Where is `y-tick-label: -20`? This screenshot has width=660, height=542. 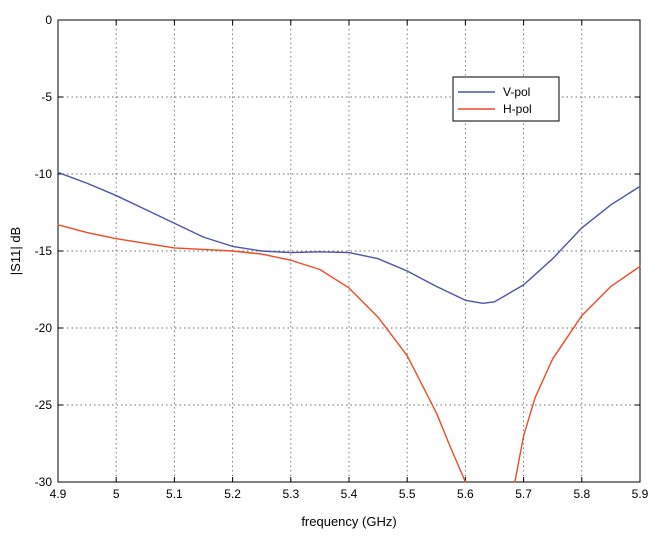
y-tick-label: -20 is located at coordinates (44, 328).